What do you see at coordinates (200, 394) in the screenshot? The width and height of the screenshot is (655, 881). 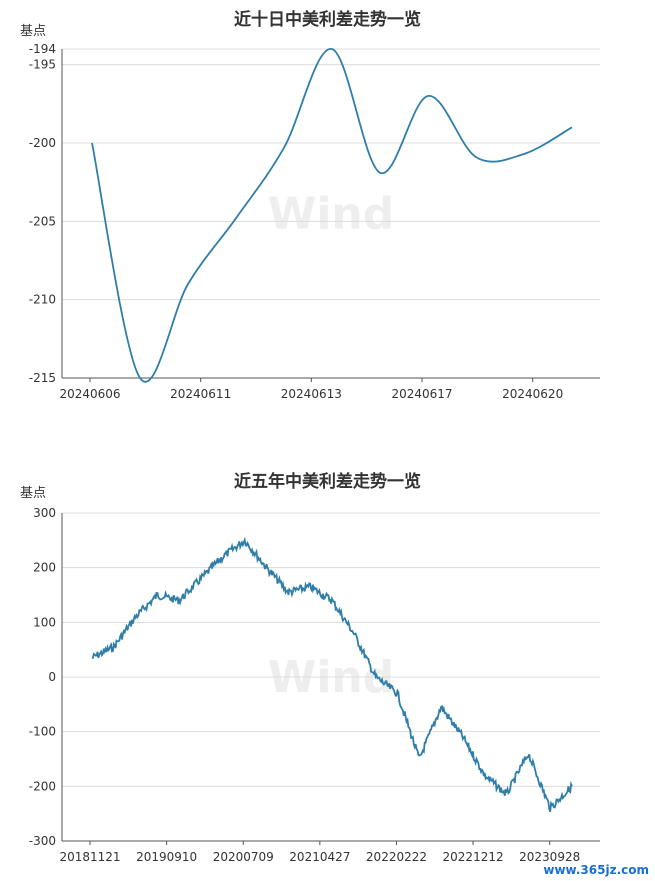 I see `x-tick-label: 20240611` at bounding box center [200, 394].